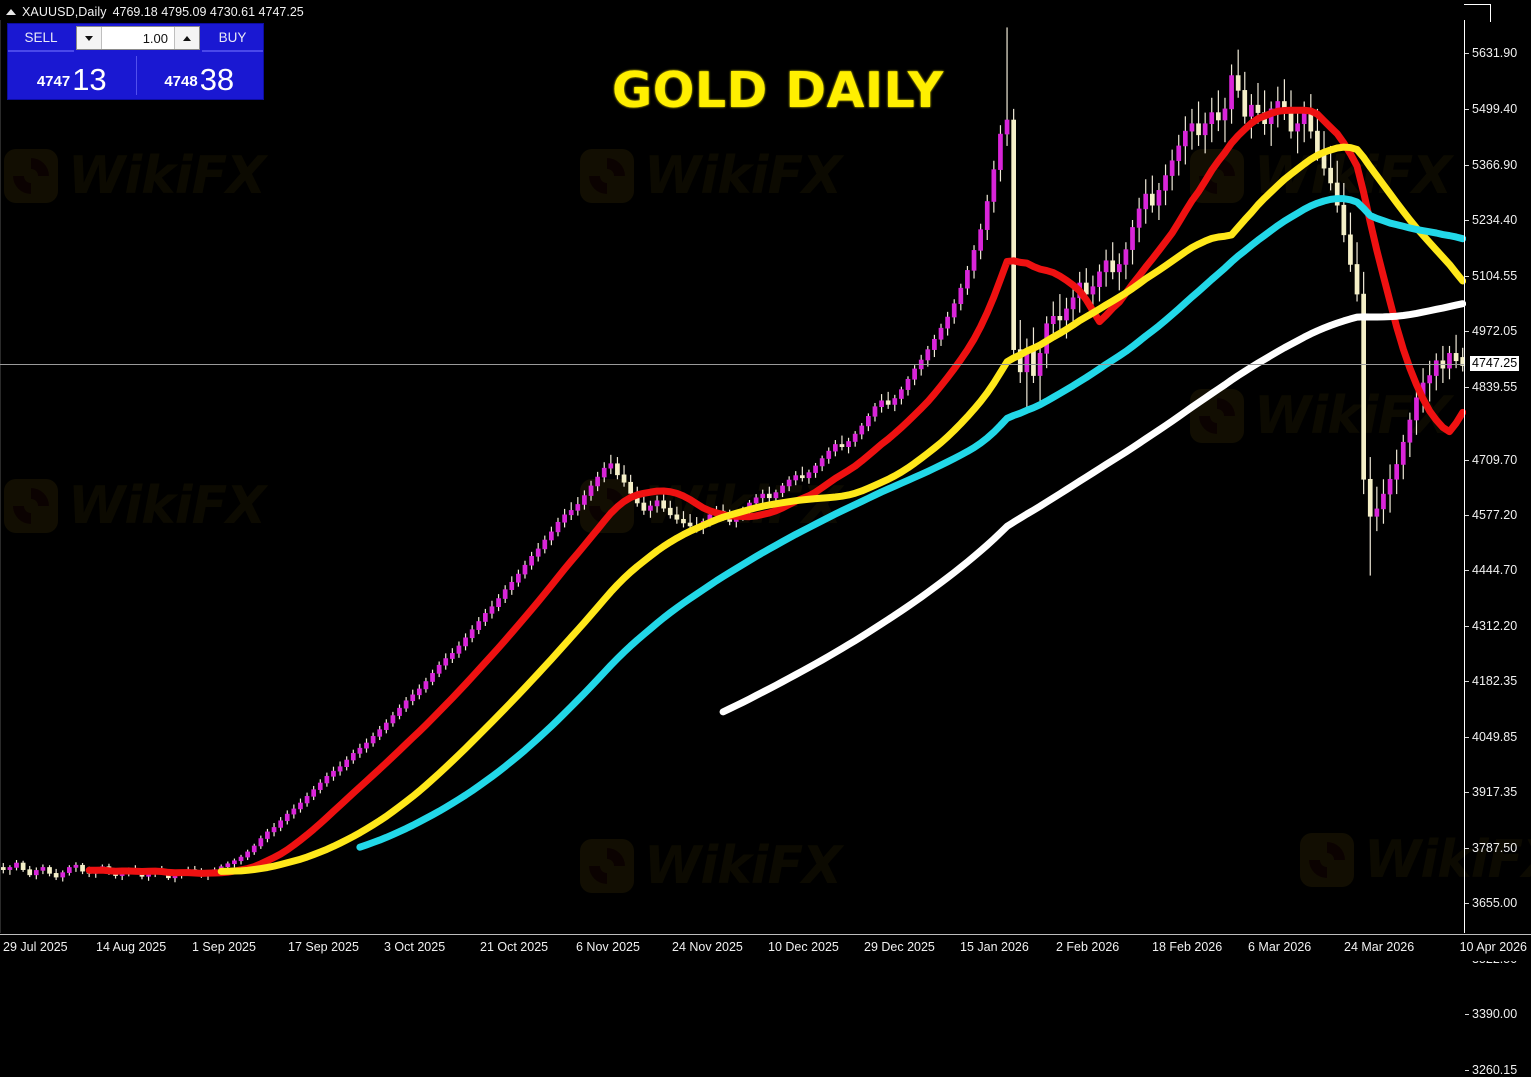 Image resolution: width=1531 pixels, height=1077 pixels. Describe the element at coordinates (64, 12) in the screenshot. I see `symbol-label: XAUUSD,Daily` at that location.